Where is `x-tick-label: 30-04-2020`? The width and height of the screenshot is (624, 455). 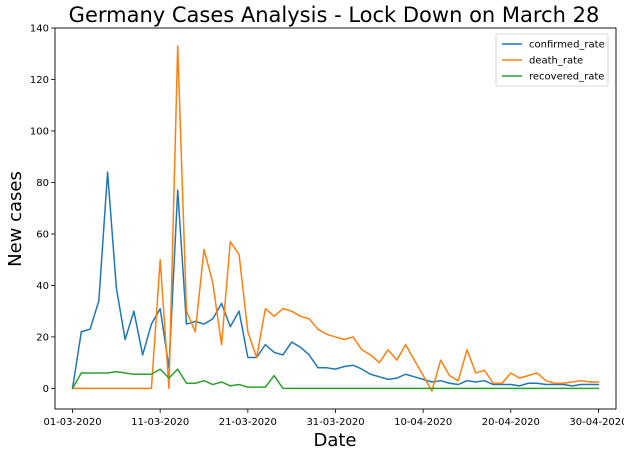
x-tick-label: 30-04-2020 is located at coordinates (596, 422).